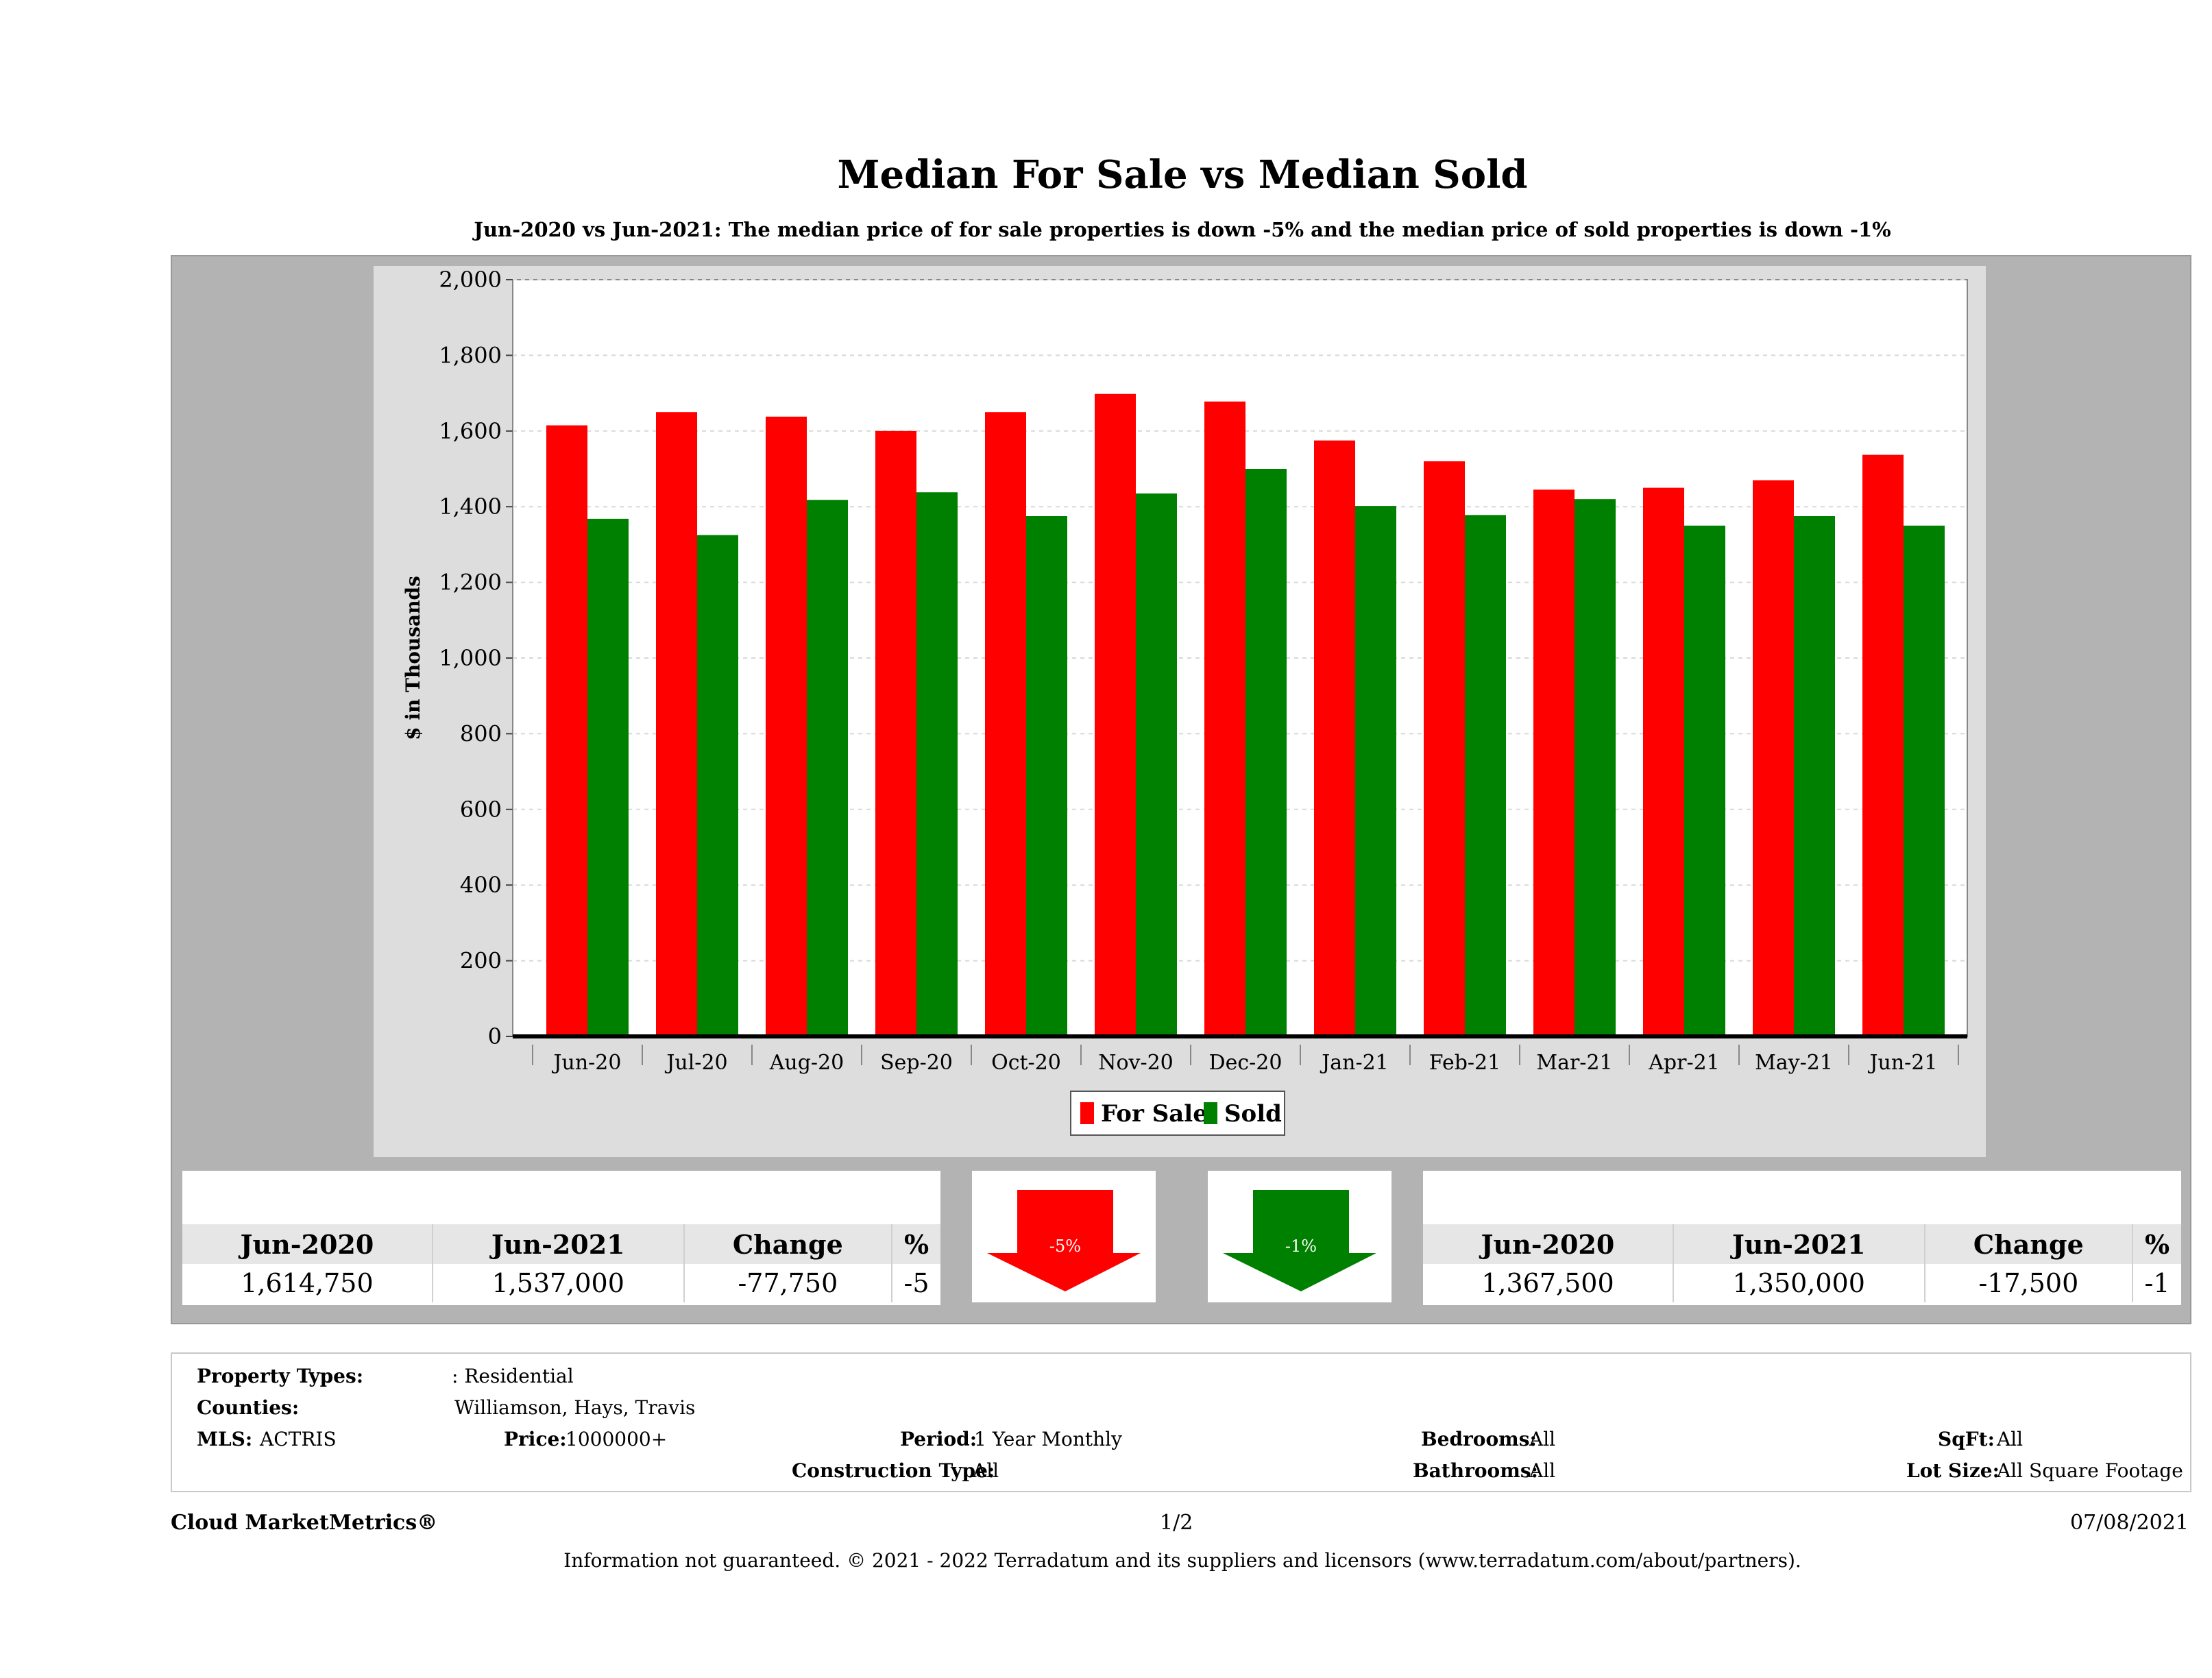 This screenshot has width=2212, height=1678. What do you see at coordinates (1542, 1471) in the screenshot?
I see `bathrooms-value: All` at bounding box center [1542, 1471].